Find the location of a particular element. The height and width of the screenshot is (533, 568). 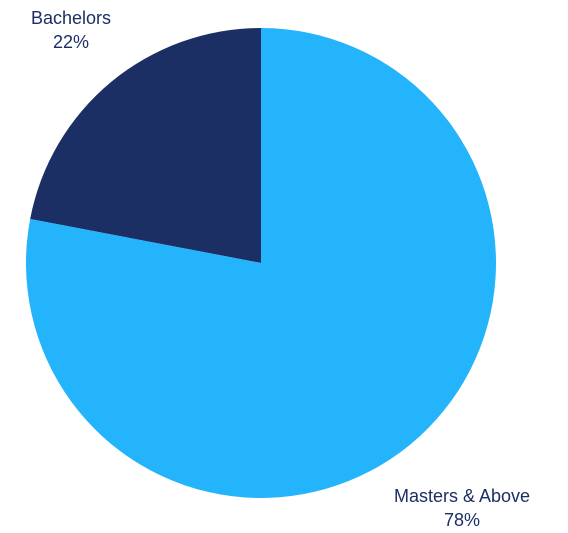

slice-label-masters-name: Masters & Above is located at coordinates (462, 496).